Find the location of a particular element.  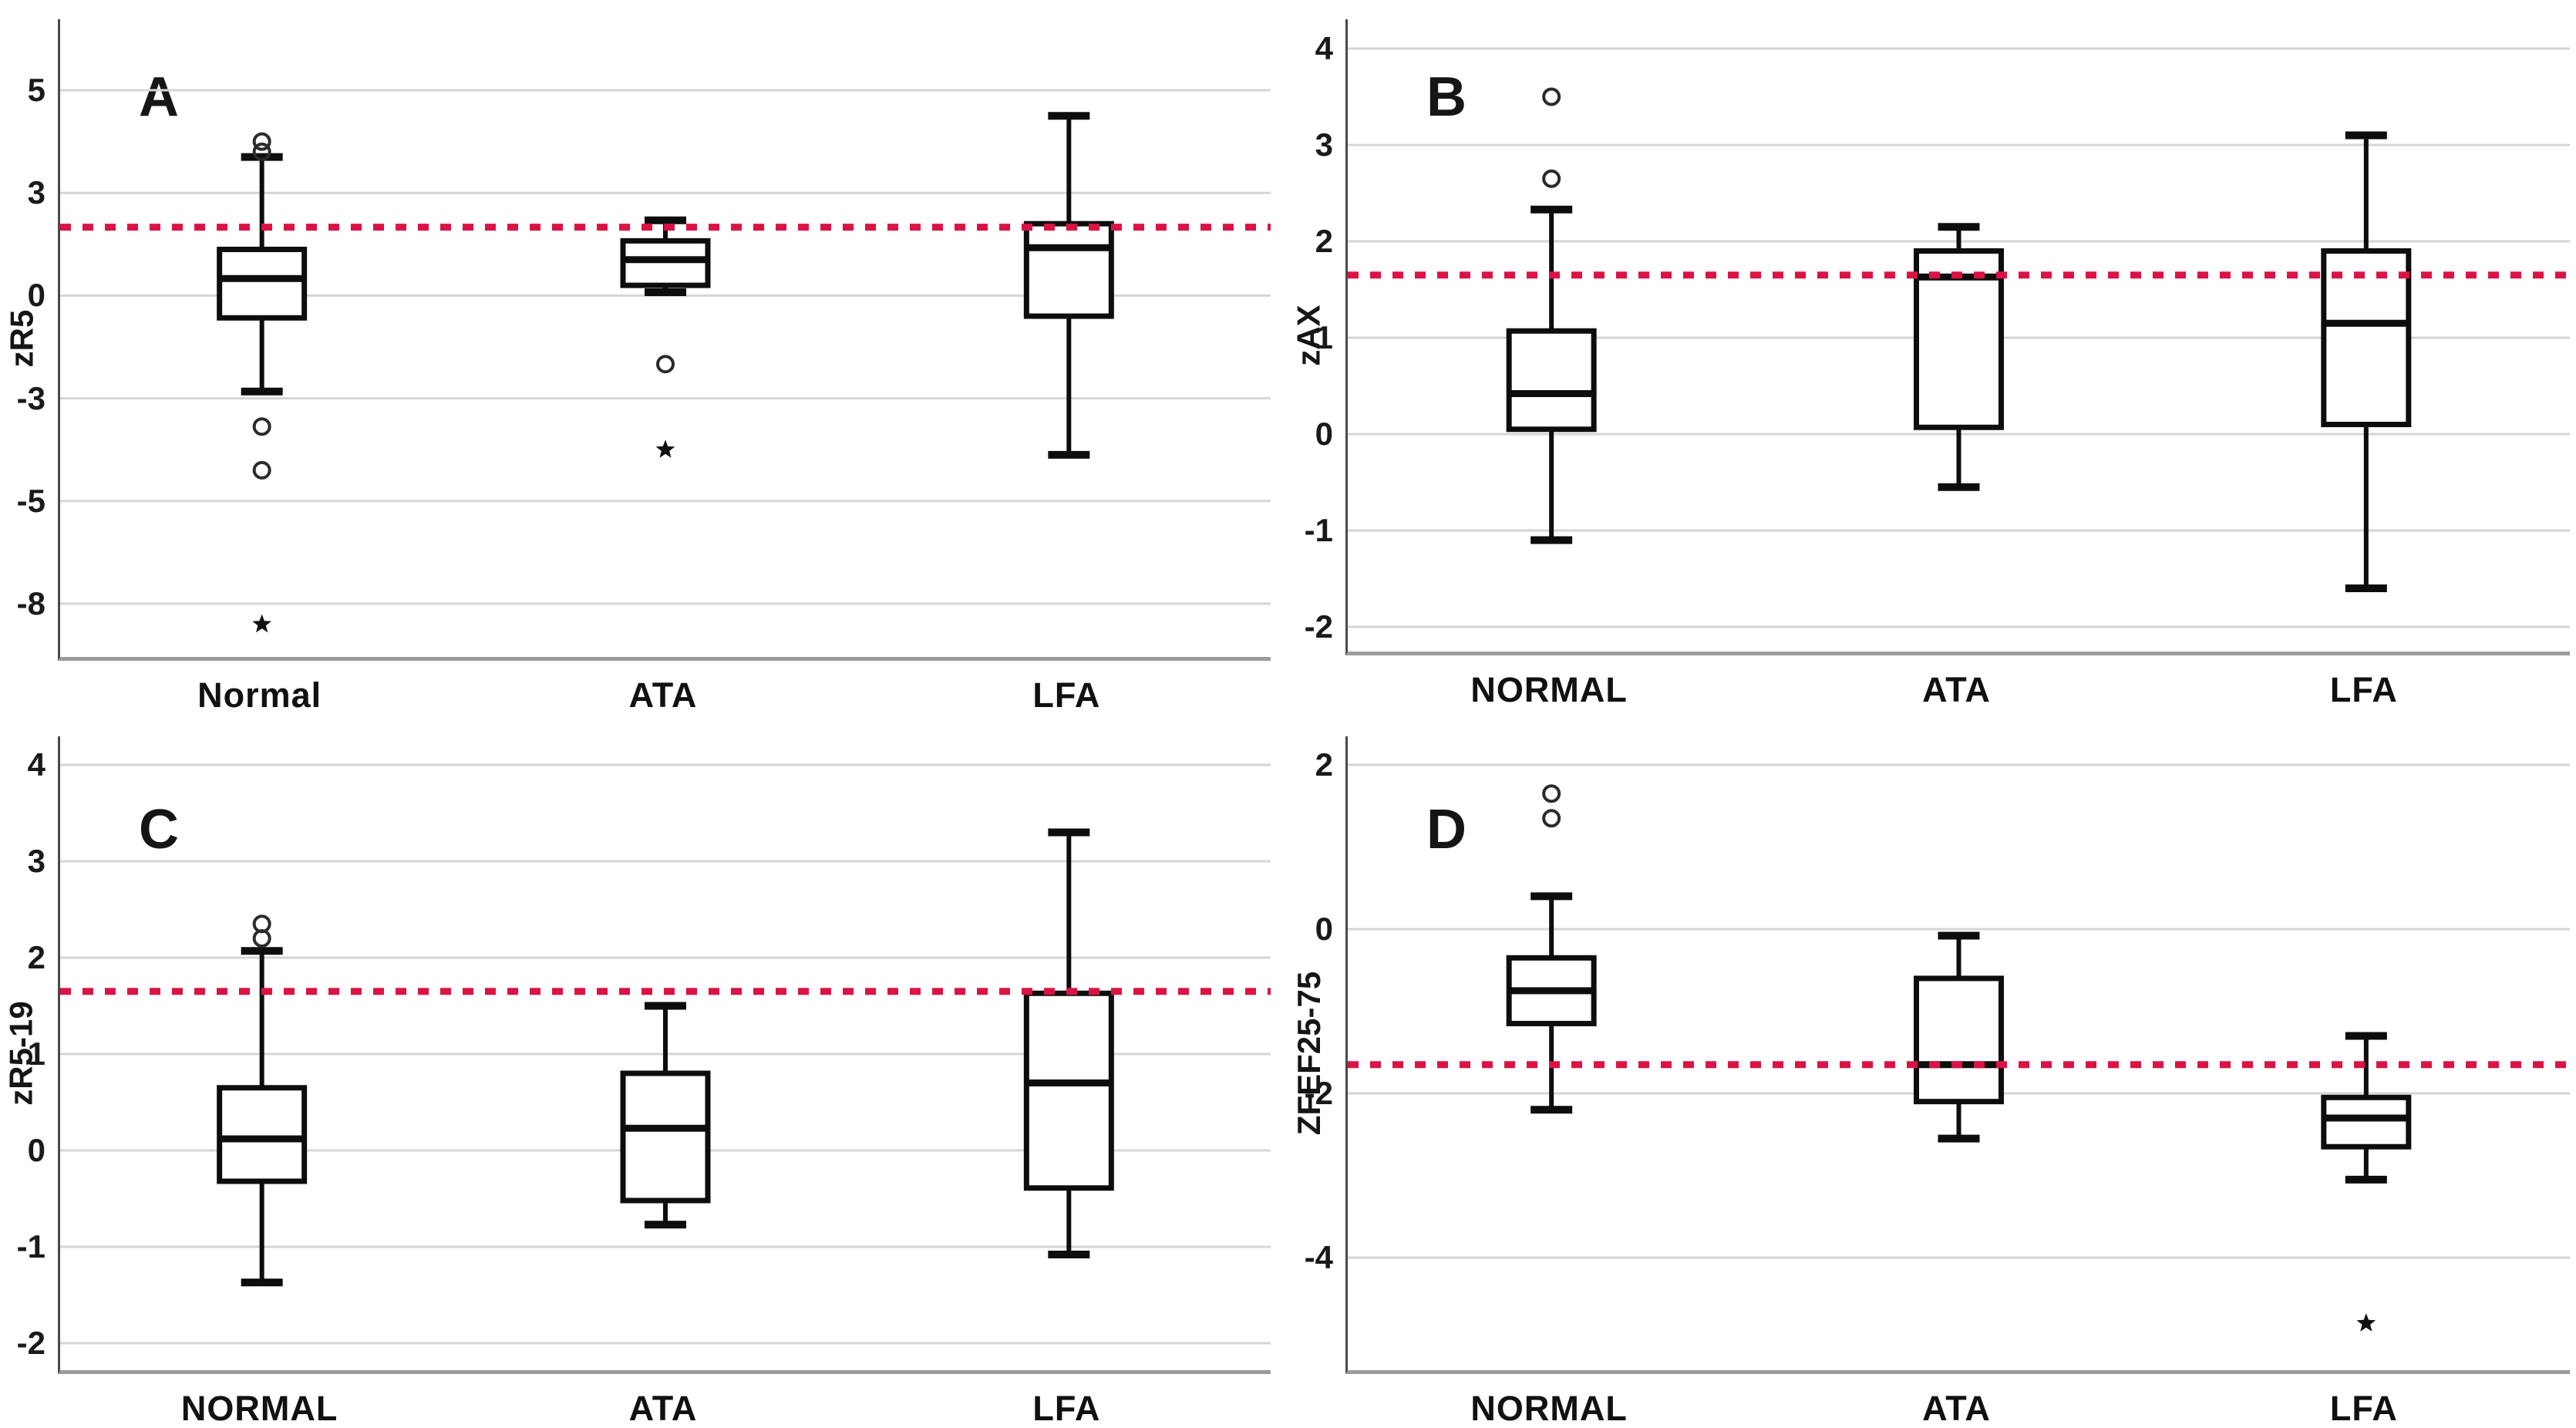

panel-letter-A: A is located at coordinates (160, 97).